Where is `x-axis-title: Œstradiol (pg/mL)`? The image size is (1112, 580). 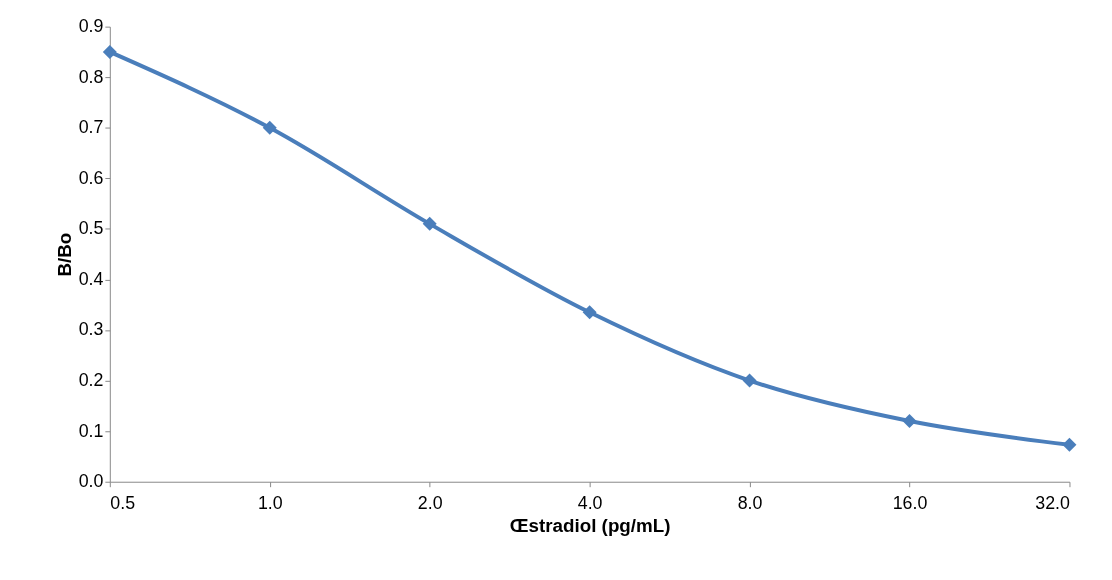 x-axis-title: Œstradiol (pg/mL) is located at coordinates (590, 525).